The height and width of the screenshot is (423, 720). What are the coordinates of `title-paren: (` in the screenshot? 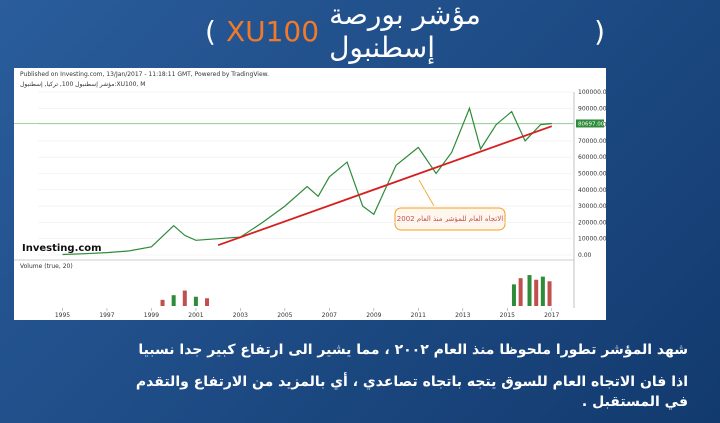 It's located at (210, 31).